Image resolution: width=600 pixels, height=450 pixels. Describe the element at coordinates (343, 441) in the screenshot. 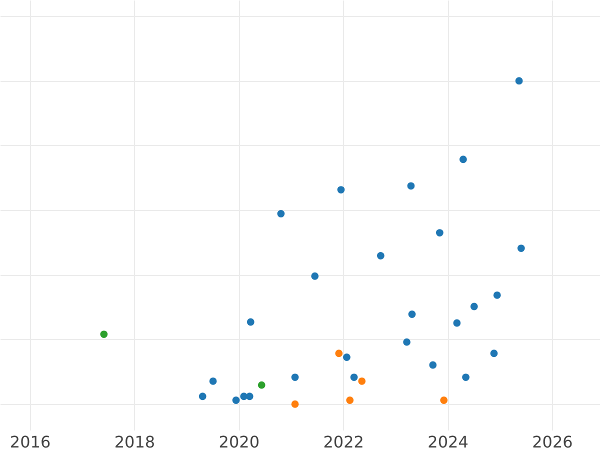

I see `x-tick-label: 2022` at that location.